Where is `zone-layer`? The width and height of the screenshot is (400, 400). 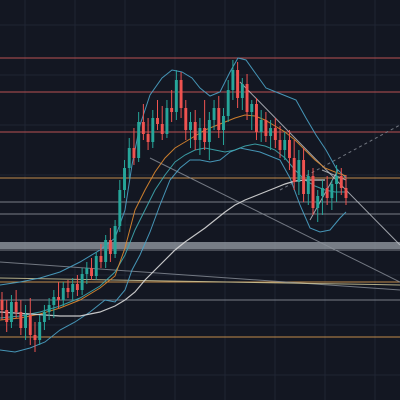
zone-layer is located at coordinates (200, 245).